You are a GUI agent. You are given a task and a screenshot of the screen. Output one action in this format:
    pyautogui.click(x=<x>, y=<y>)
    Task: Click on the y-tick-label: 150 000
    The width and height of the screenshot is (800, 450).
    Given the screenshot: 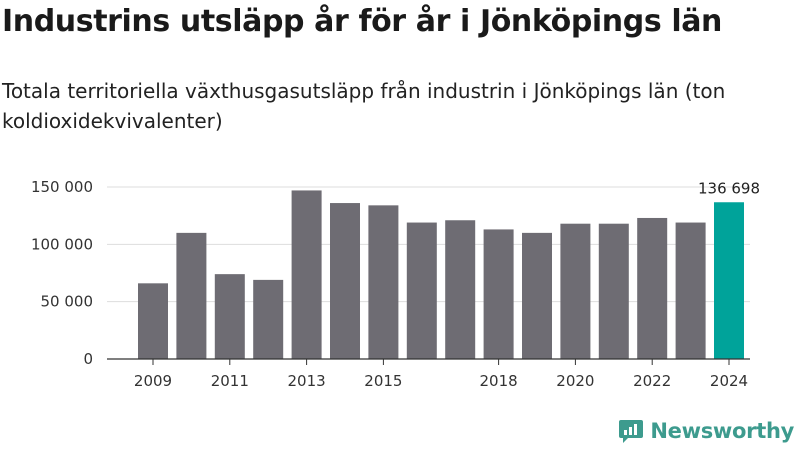 What is the action you would take?
    pyautogui.click(x=62, y=187)
    